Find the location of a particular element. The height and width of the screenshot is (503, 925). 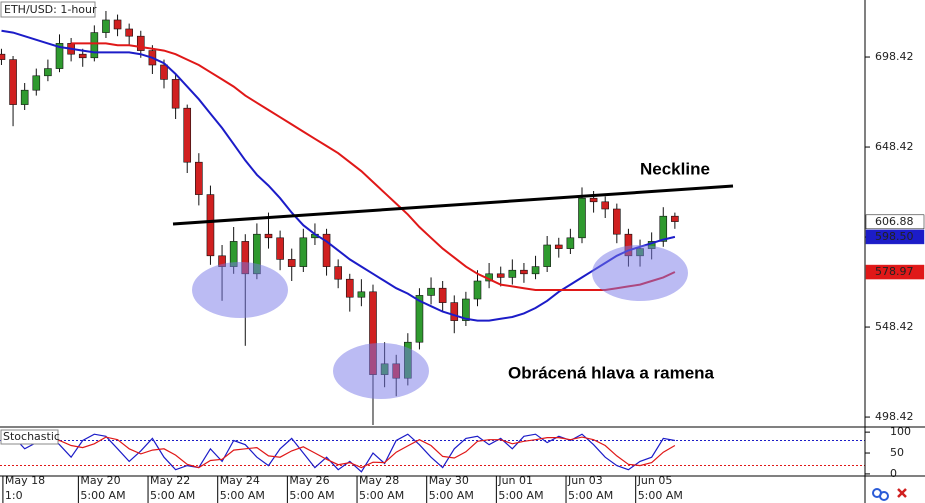

chart-title: ETH/USD: 1-hour is located at coordinates (50, 9).